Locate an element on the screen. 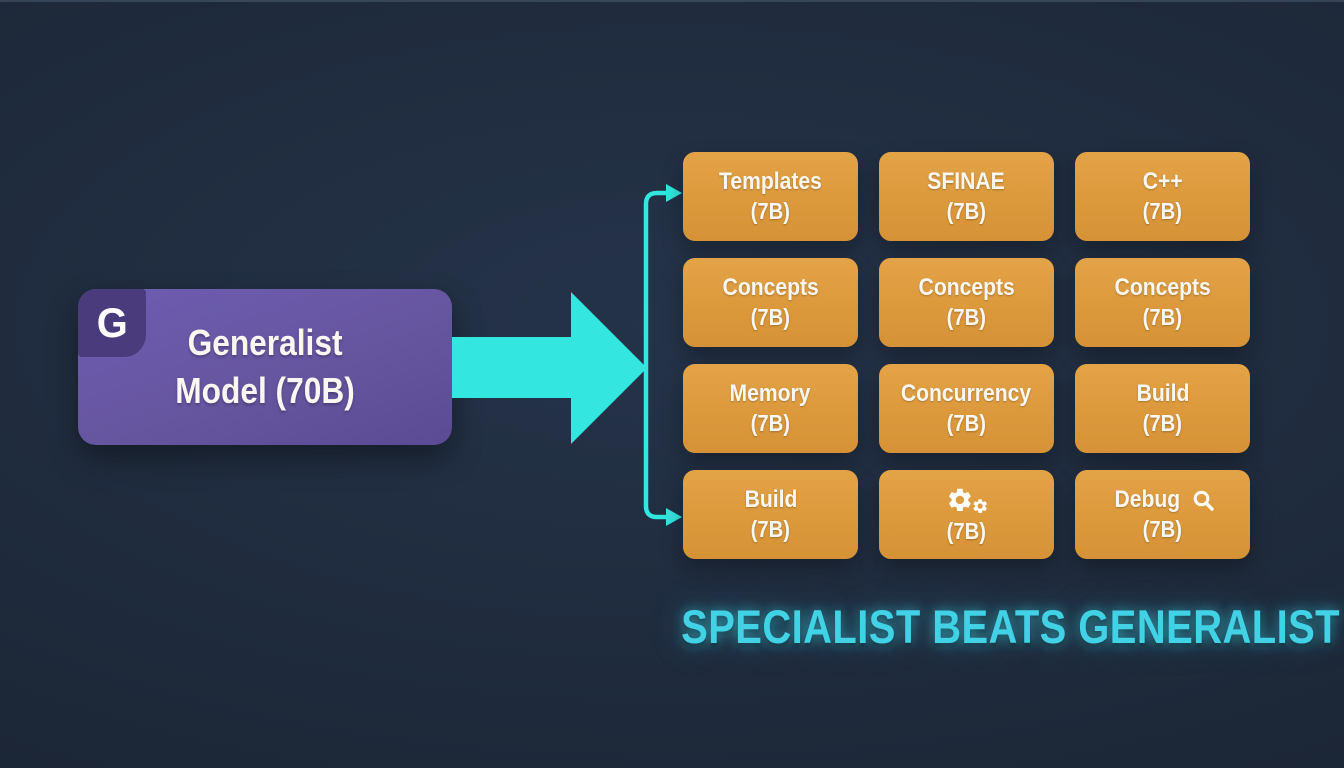  branch-arrowhead-bottom-icon is located at coordinates (674, 517).